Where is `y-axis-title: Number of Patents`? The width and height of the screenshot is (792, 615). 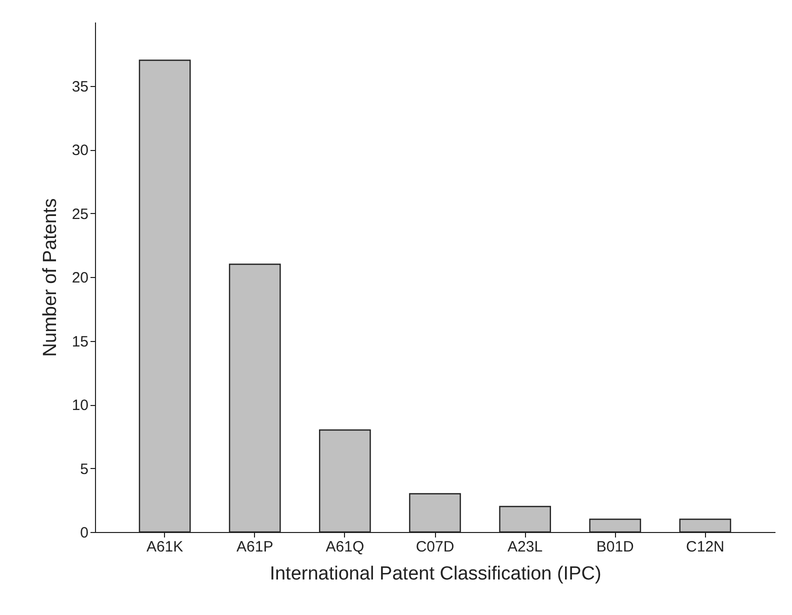
y-axis-title: Number of Patents is located at coordinates (50, 277).